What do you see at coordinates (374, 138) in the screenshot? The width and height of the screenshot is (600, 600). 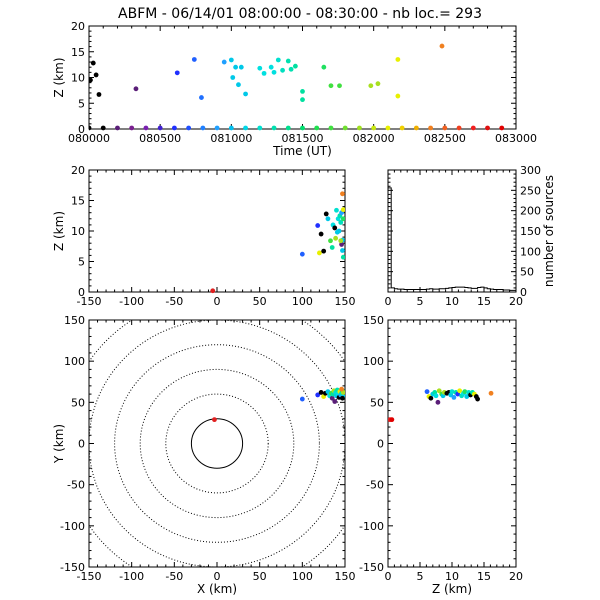 I see `z-vs-time-x-tick-label: 082000` at bounding box center [374, 138].